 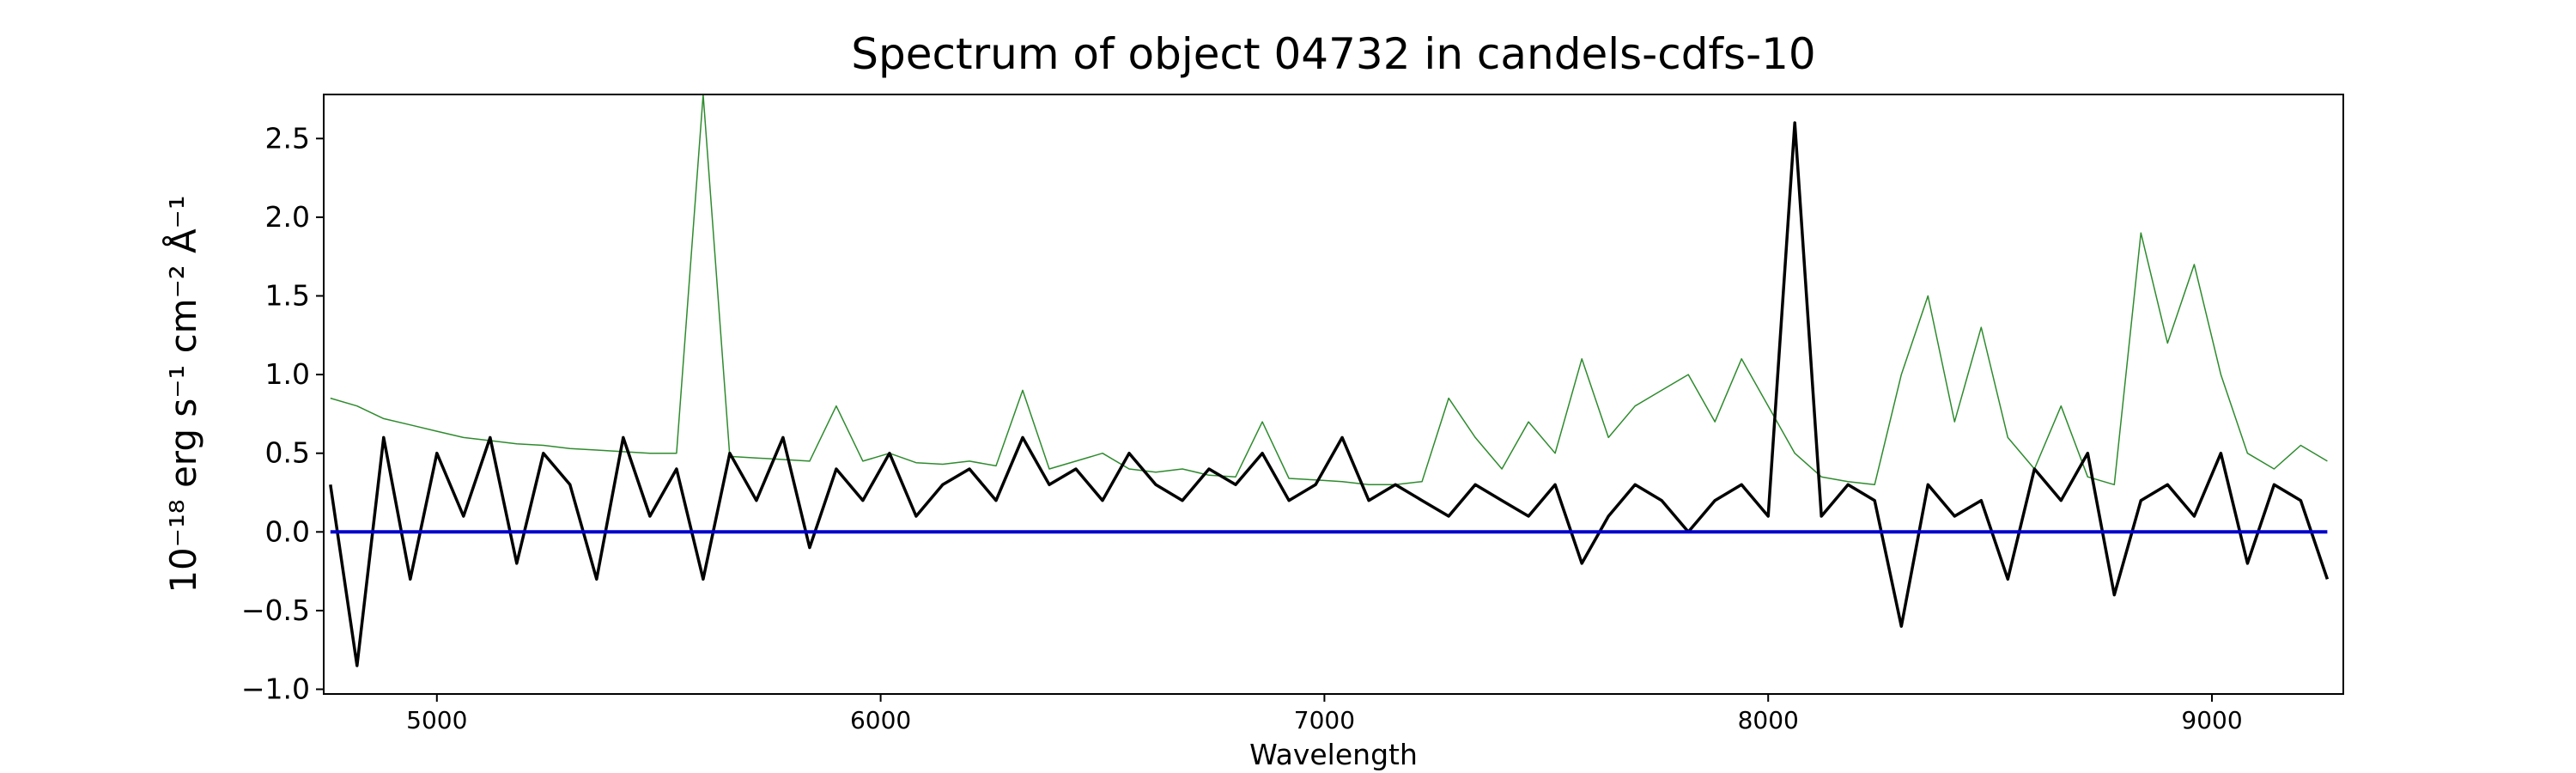 What do you see at coordinates (1324, 720) in the screenshot?
I see `x-tick-label: 7000` at bounding box center [1324, 720].